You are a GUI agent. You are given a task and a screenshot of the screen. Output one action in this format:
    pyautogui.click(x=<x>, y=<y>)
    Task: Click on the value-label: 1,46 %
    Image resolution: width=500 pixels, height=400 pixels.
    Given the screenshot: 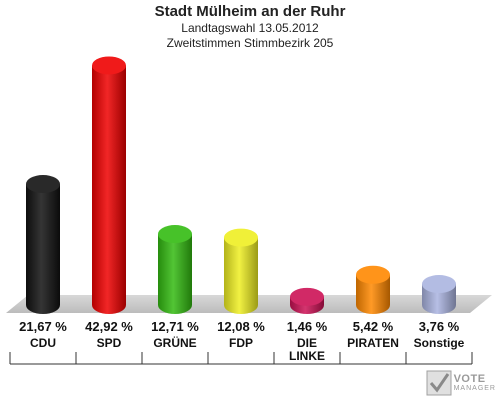 What is the action you would take?
    pyautogui.click(x=307, y=326)
    